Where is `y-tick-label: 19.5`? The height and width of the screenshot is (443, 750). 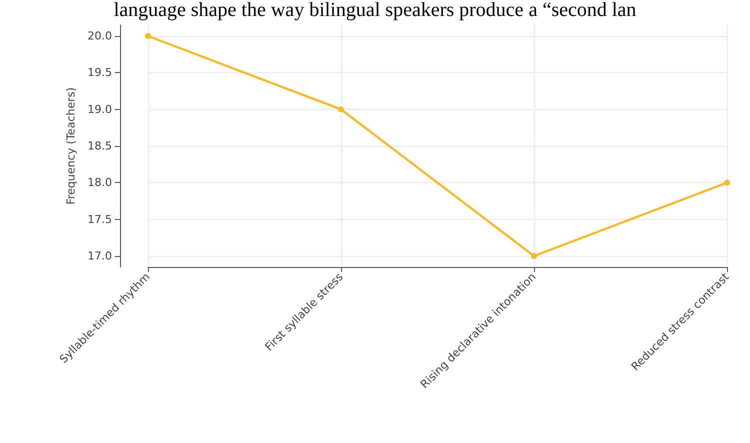 y-tick-label: 19.5 is located at coordinates (100, 73).